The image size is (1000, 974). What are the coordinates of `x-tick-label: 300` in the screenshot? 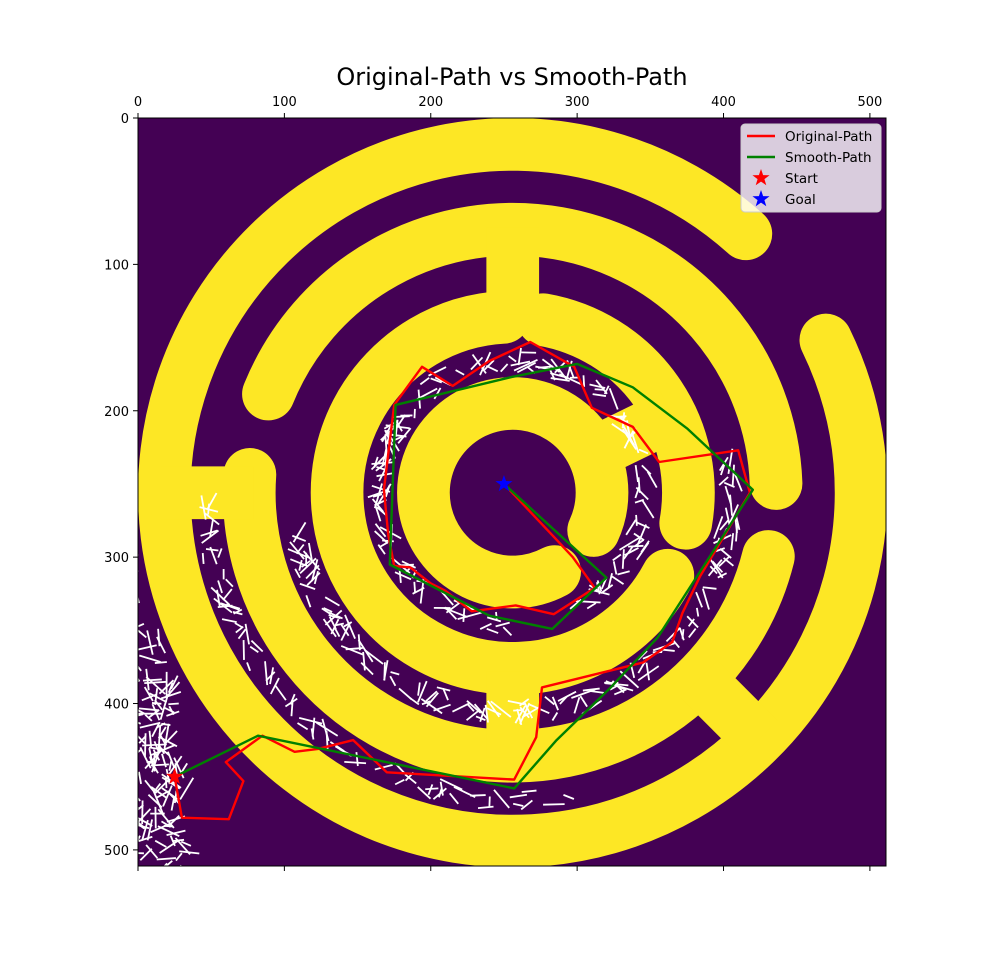 It's located at (577, 102).